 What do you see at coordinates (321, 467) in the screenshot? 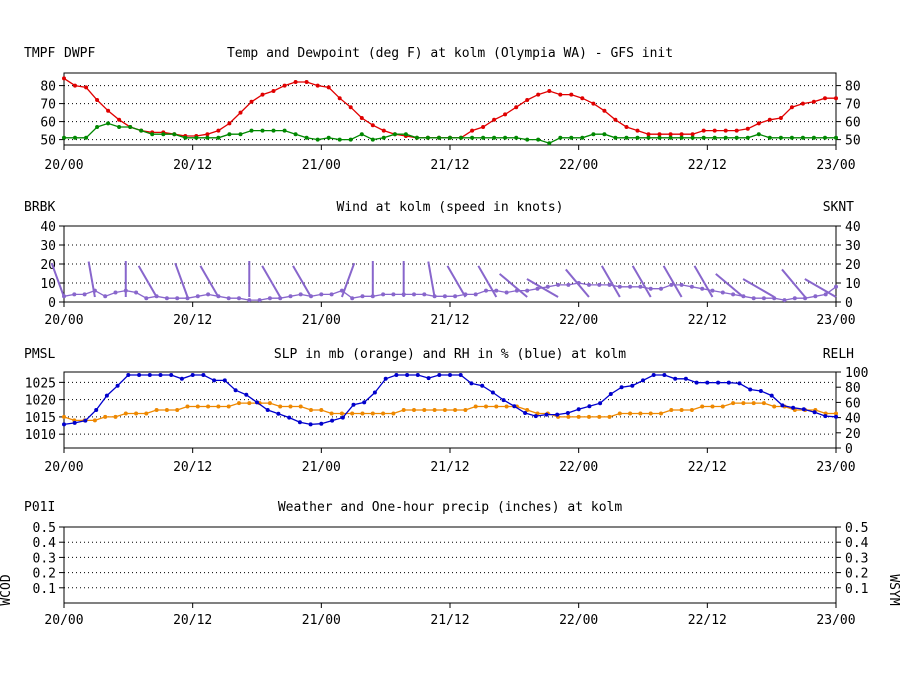
I see `x-tick-label: 21/00` at bounding box center [321, 467].